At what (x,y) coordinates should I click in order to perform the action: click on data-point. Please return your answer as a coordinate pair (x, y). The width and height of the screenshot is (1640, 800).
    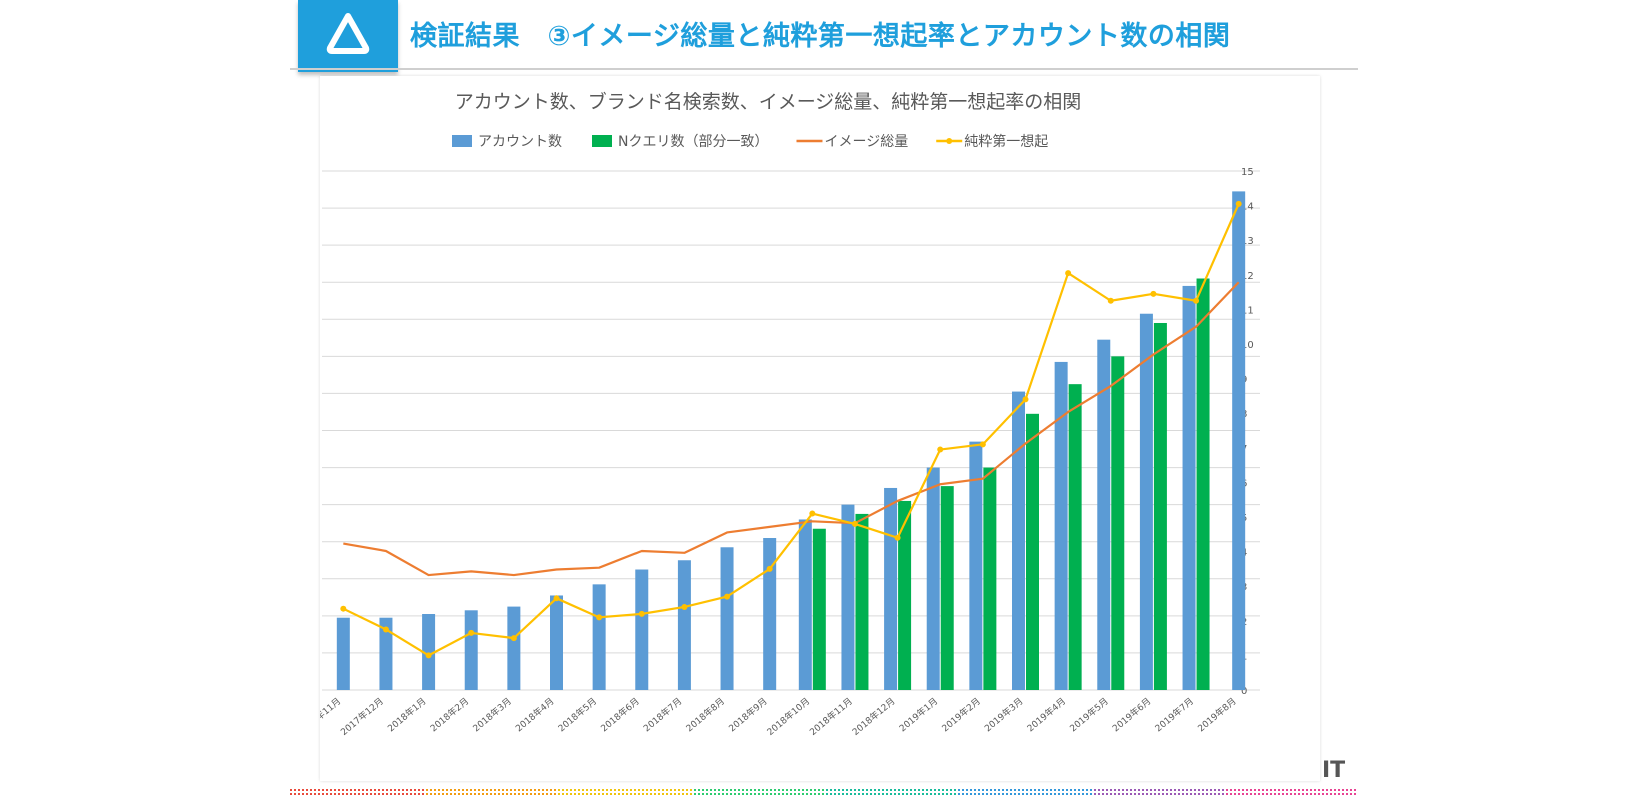
    Looking at the image, I should click on (812, 513).